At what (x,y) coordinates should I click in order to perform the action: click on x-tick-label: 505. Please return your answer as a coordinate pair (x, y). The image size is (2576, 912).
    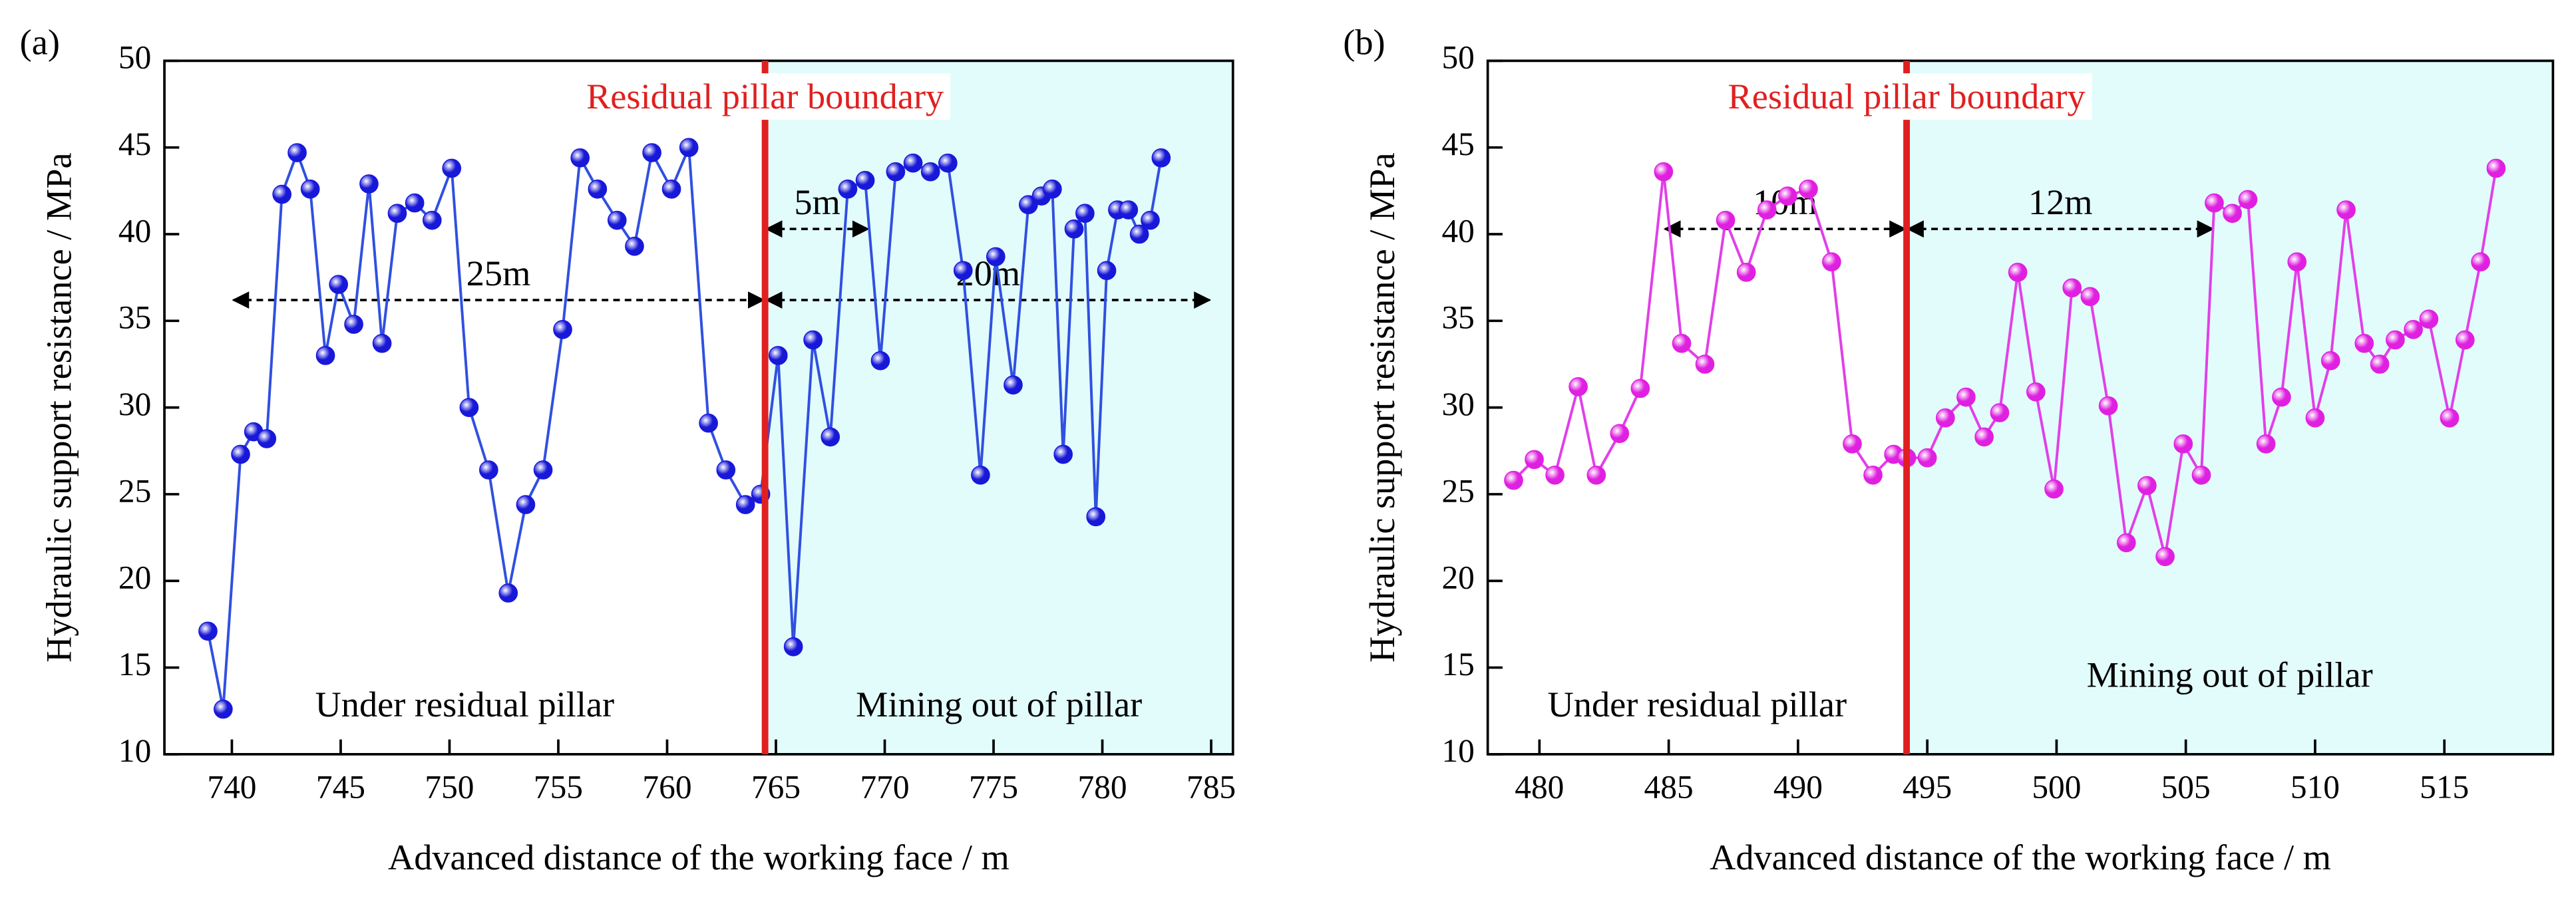
    Looking at the image, I should click on (2186, 787).